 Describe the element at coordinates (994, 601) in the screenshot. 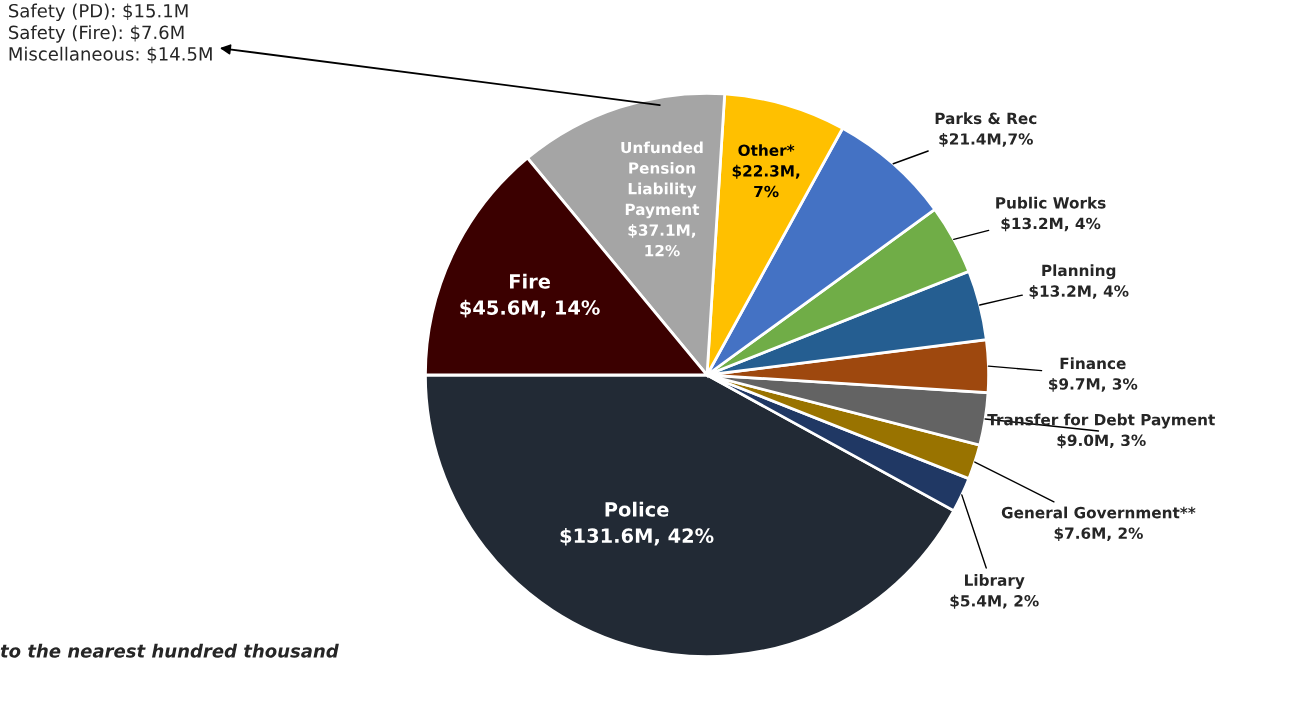

I see `data-label: $5.4M, 2%` at that location.